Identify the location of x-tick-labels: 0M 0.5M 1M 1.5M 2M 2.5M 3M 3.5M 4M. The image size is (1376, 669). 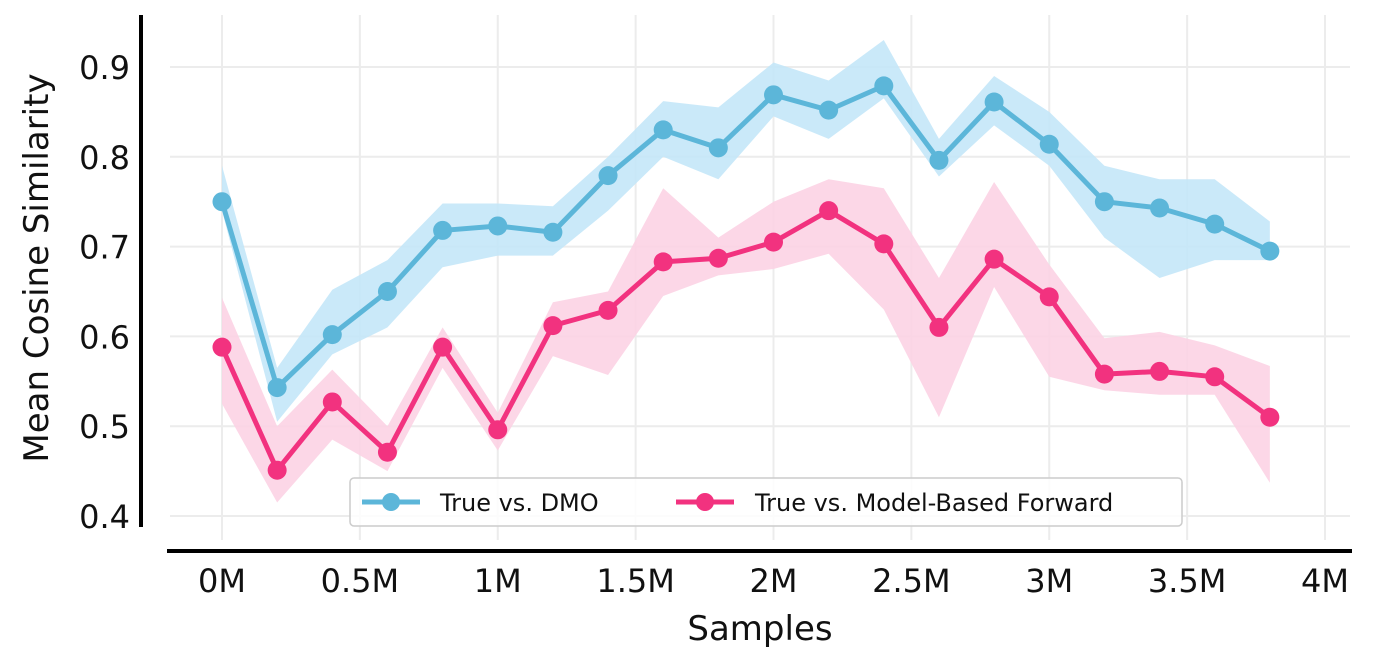
(773, 581).